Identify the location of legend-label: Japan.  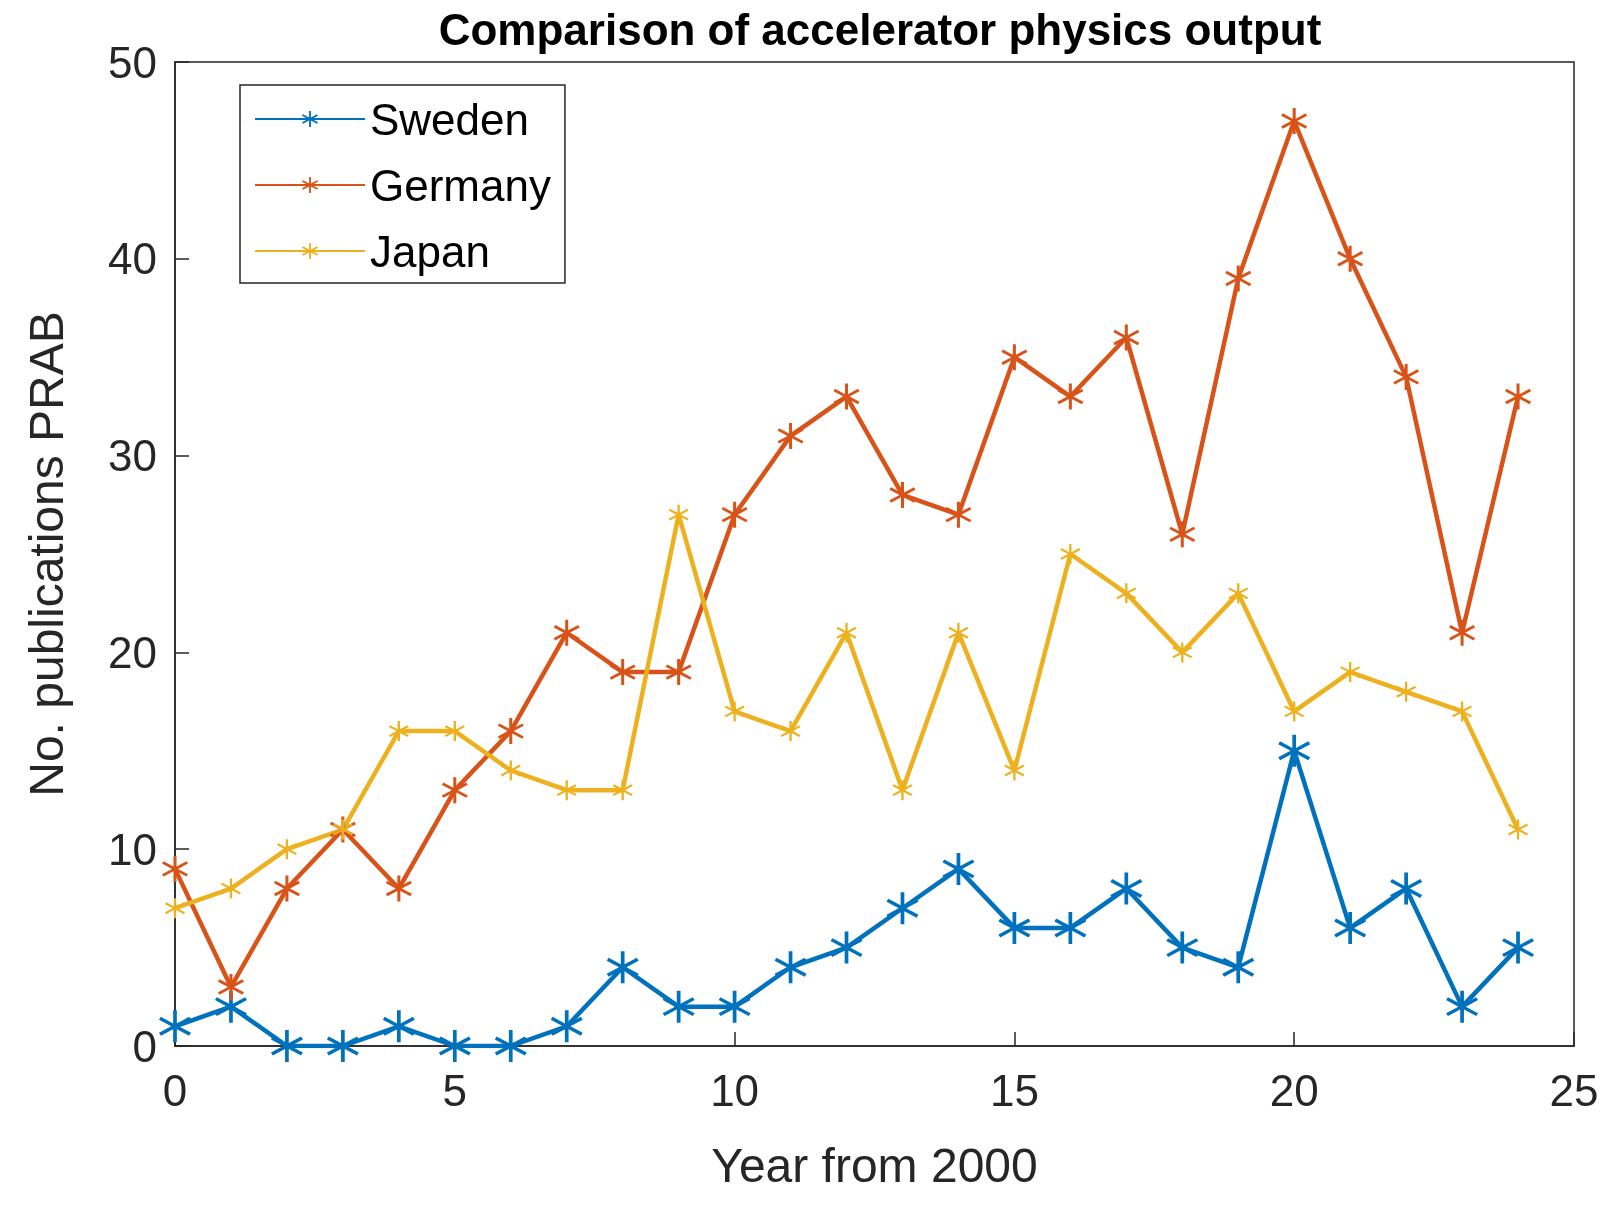
(430, 251).